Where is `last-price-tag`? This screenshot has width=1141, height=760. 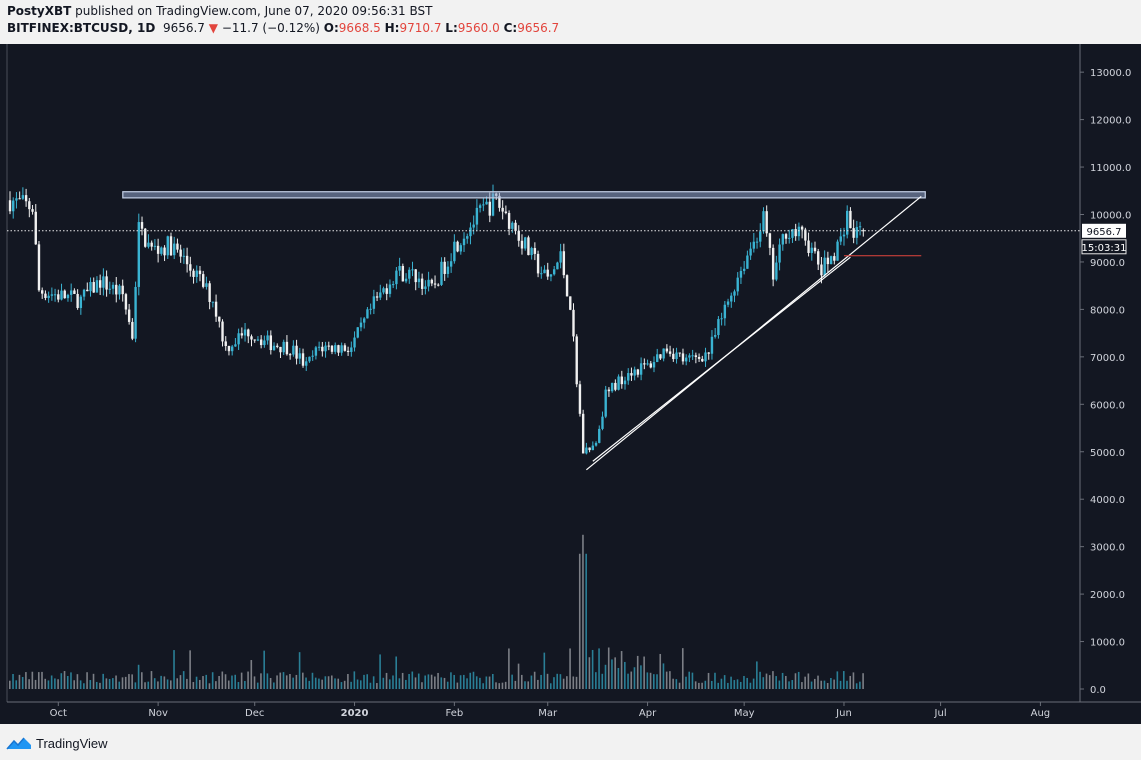 last-price-tag is located at coordinates (1104, 230).